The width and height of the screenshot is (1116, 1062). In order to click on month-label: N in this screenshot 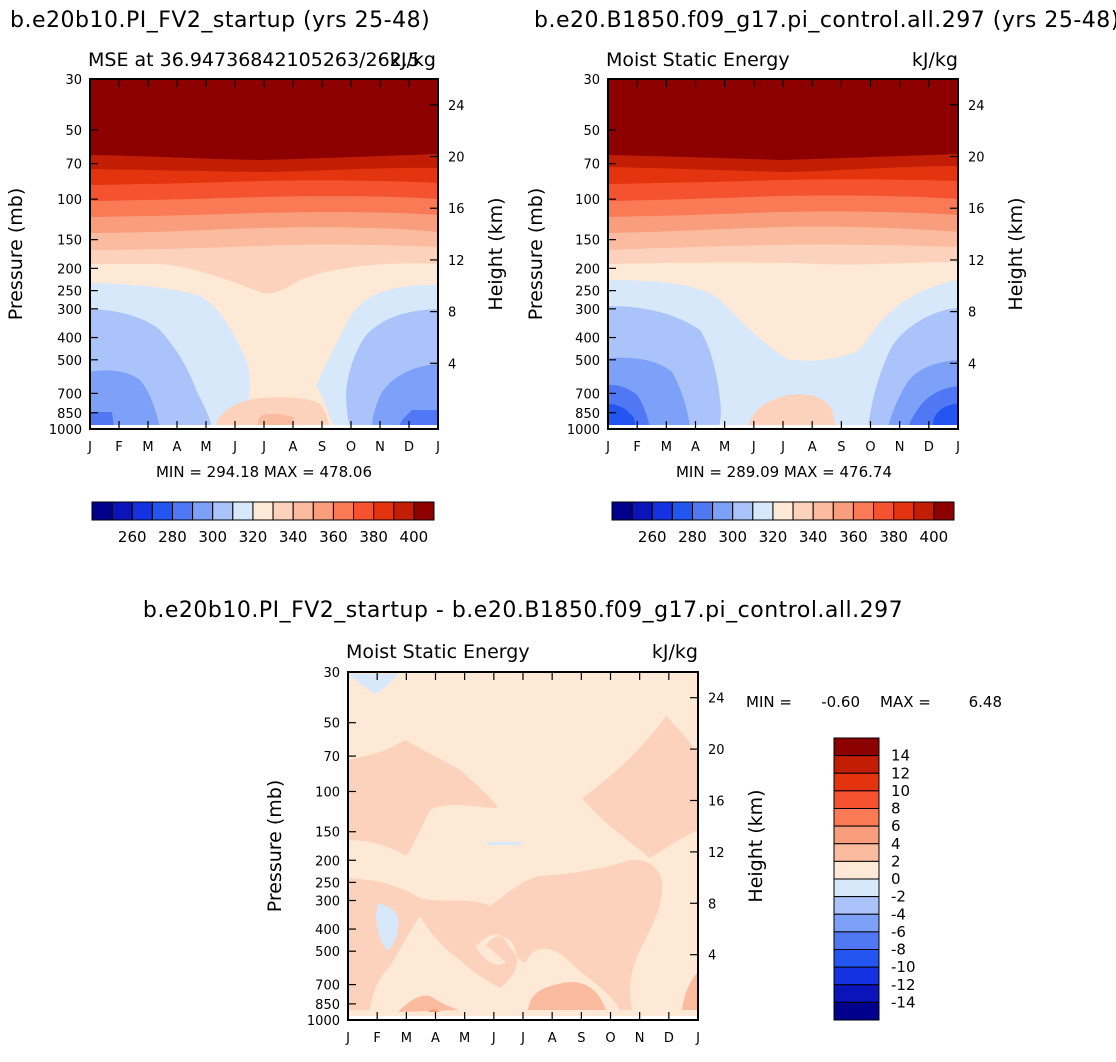, I will do `click(900, 447)`.